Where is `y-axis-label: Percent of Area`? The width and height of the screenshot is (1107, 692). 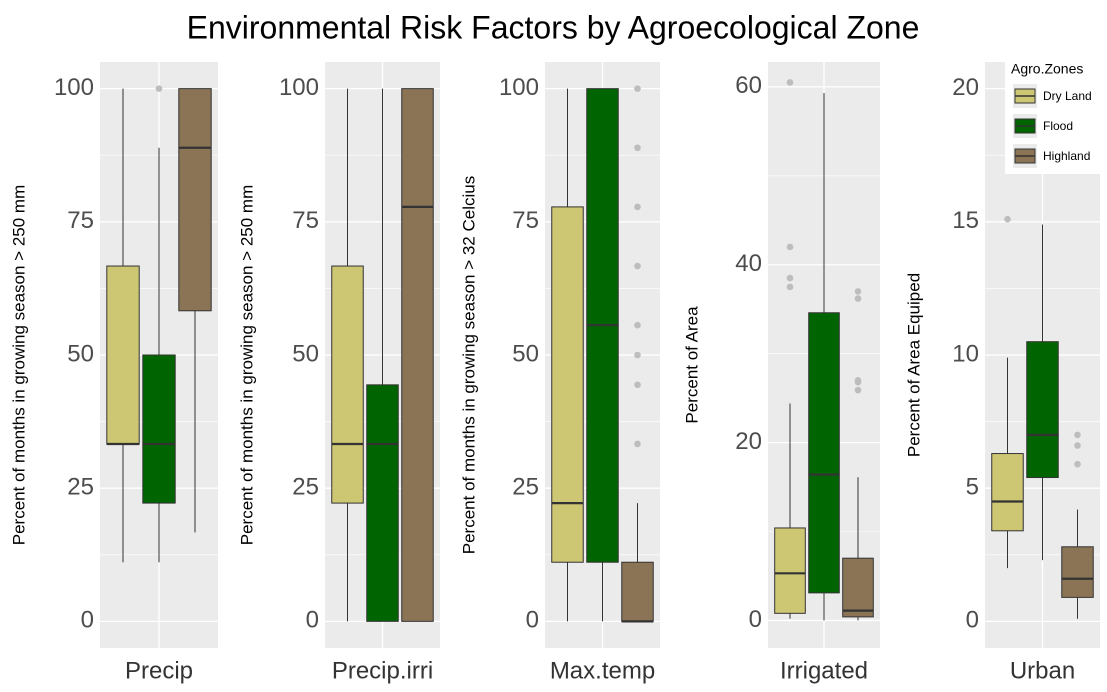
y-axis-label: Percent of Area is located at coordinates (691, 365).